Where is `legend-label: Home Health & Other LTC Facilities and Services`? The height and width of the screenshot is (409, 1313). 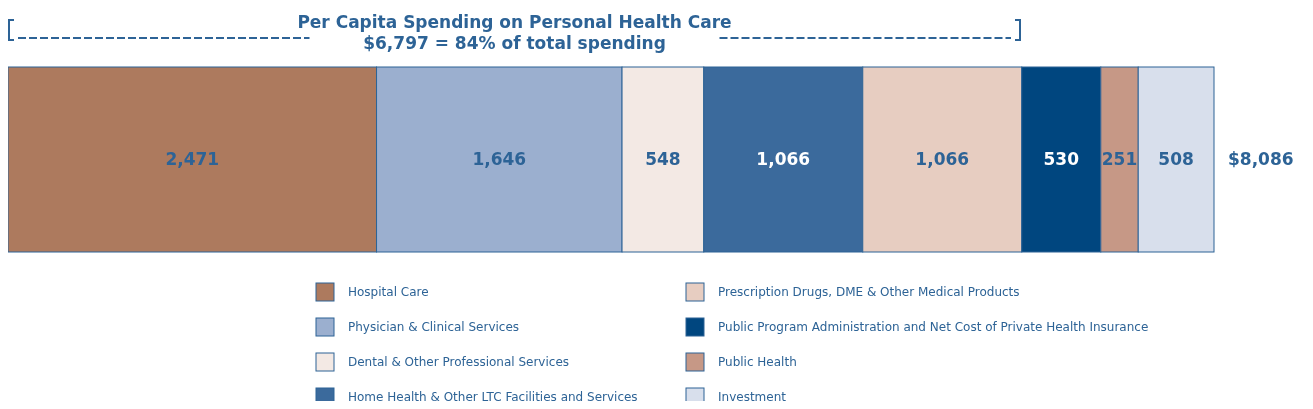
legend-label: Home Health & Other LTC Facilities and Services is located at coordinates (493, 397).